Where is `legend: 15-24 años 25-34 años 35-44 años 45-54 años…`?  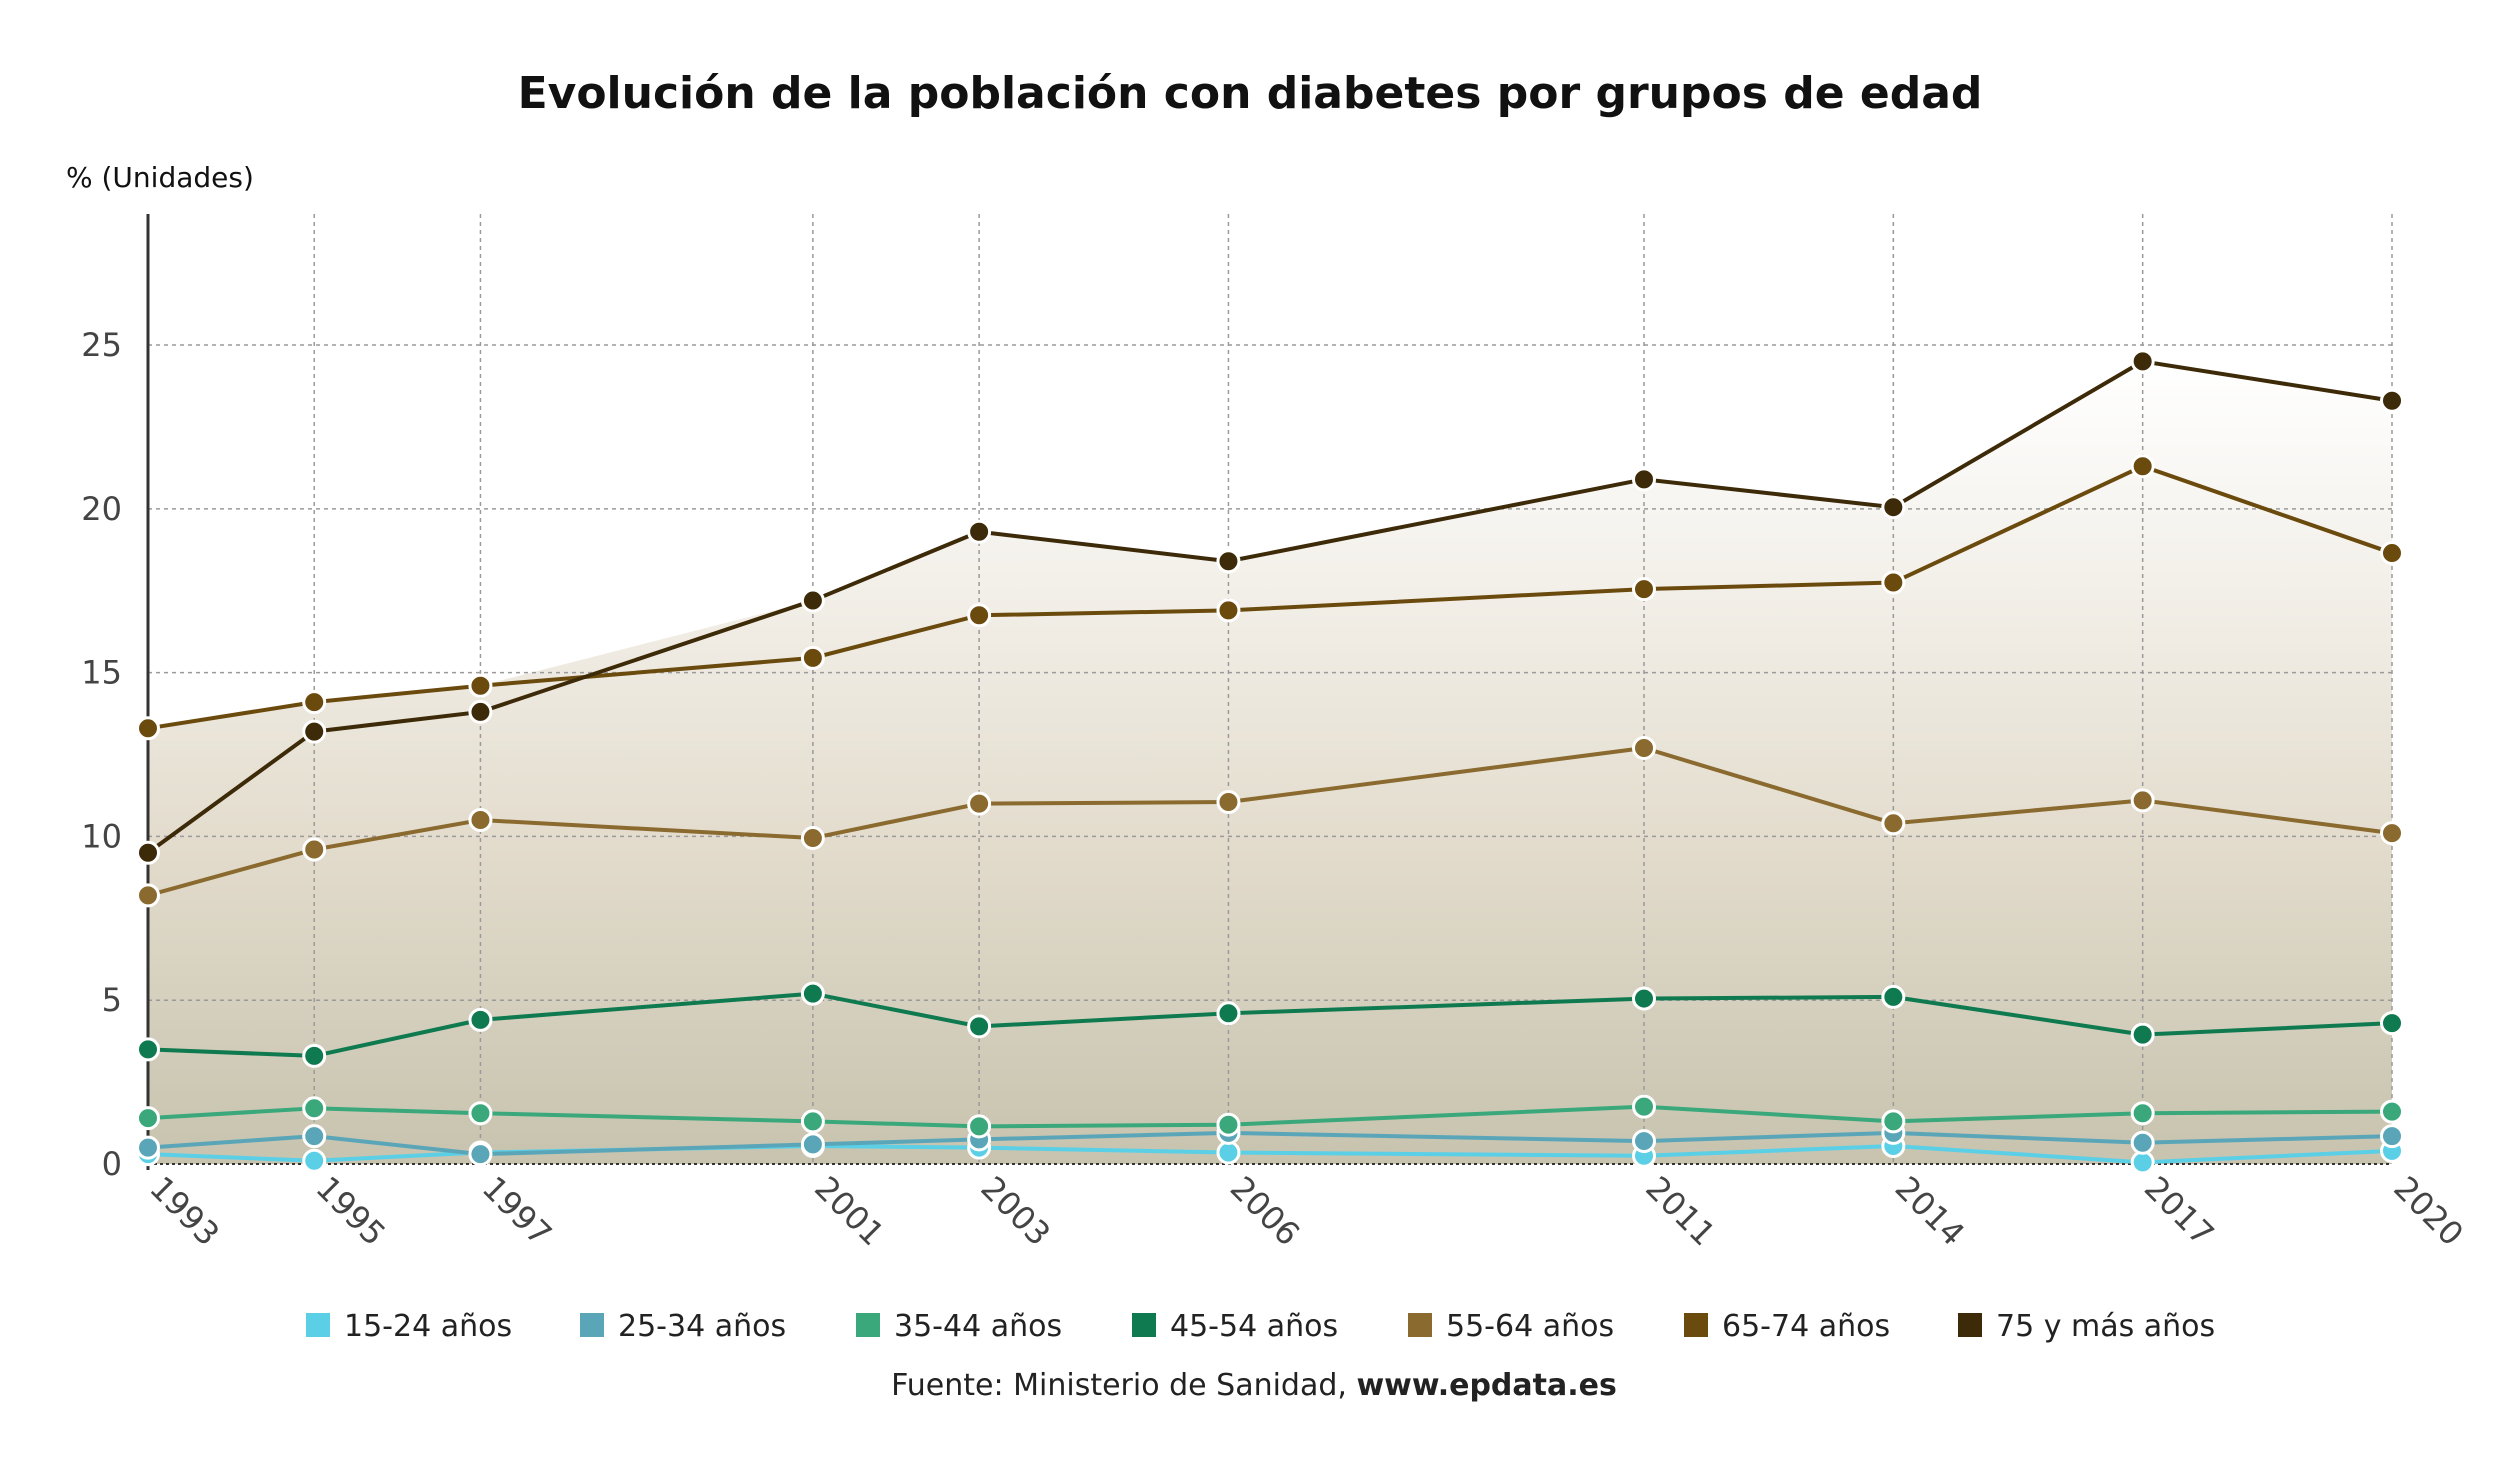
legend: 15-24 años 25-34 años 35-44 años 45-54 años… is located at coordinates (1260, 1326).